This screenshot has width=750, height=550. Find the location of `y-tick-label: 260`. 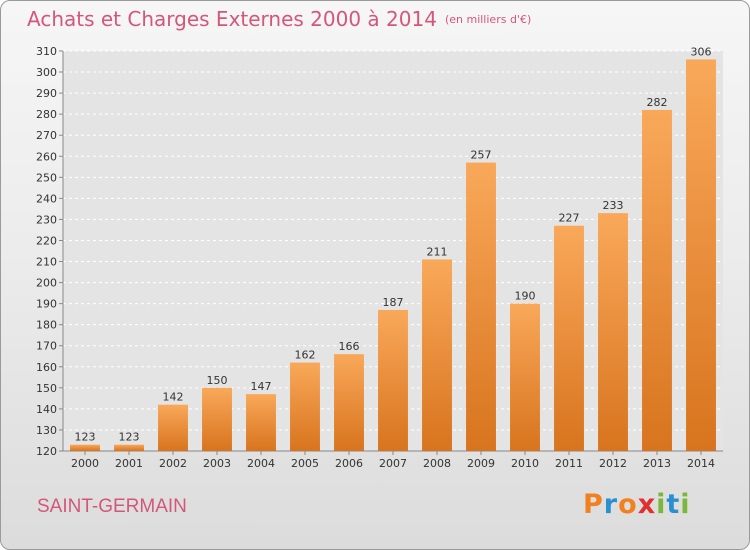

y-tick-label: 260 is located at coordinates (46, 156).